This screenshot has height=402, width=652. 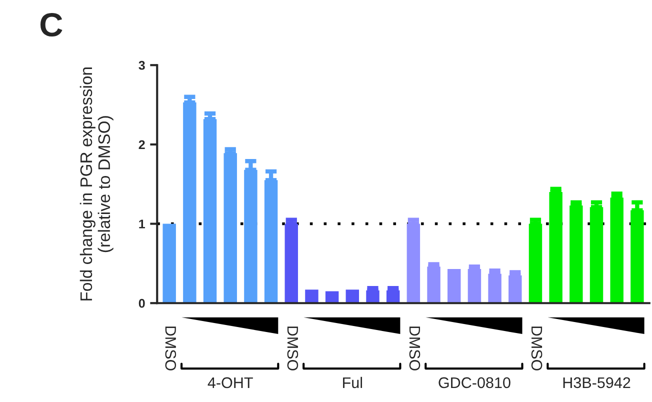 I want to click on text: H3B-5942, so click(x=596, y=382).